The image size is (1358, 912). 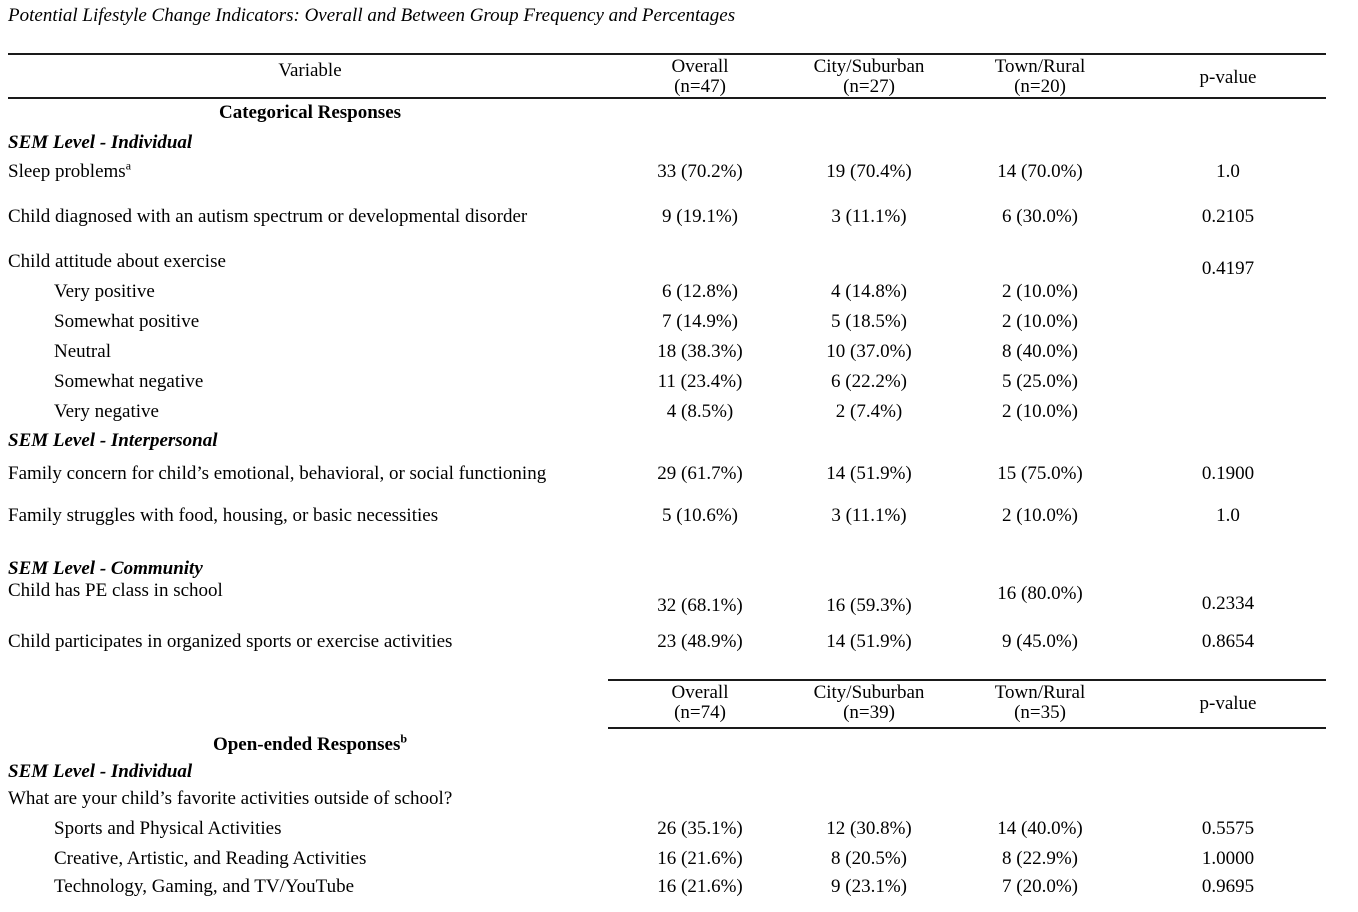 What do you see at coordinates (869, 411) in the screenshot?
I see `cell-city: 2 (7.4%)` at bounding box center [869, 411].